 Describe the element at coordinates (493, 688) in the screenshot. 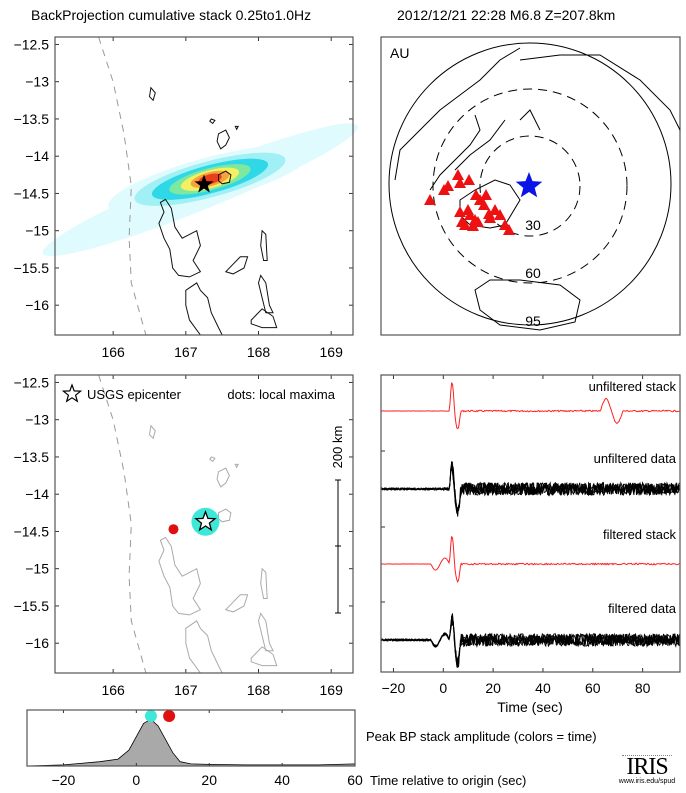

I see `waveform-xtick-label: 20` at that location.